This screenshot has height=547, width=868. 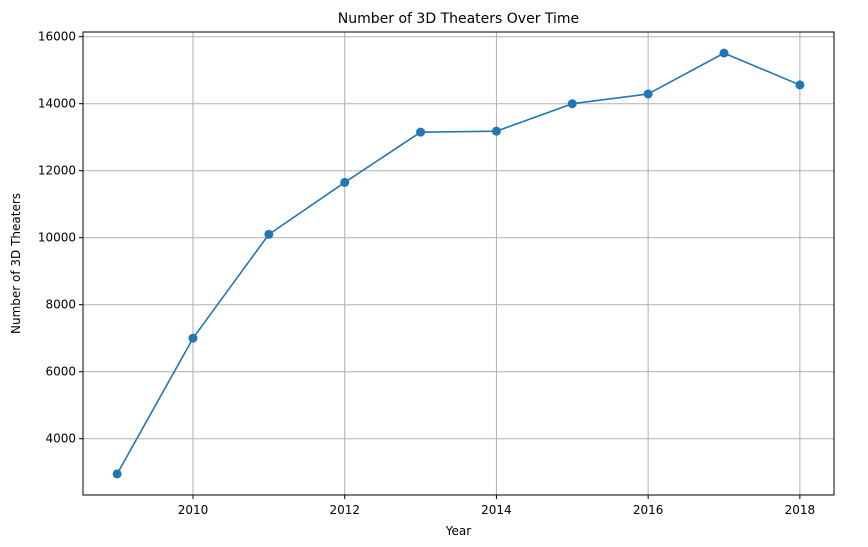 What do you see at coordinates (60, 439) in the screenshot?
I see `y-tick-label: 4000` at bounding box center [60, 439].